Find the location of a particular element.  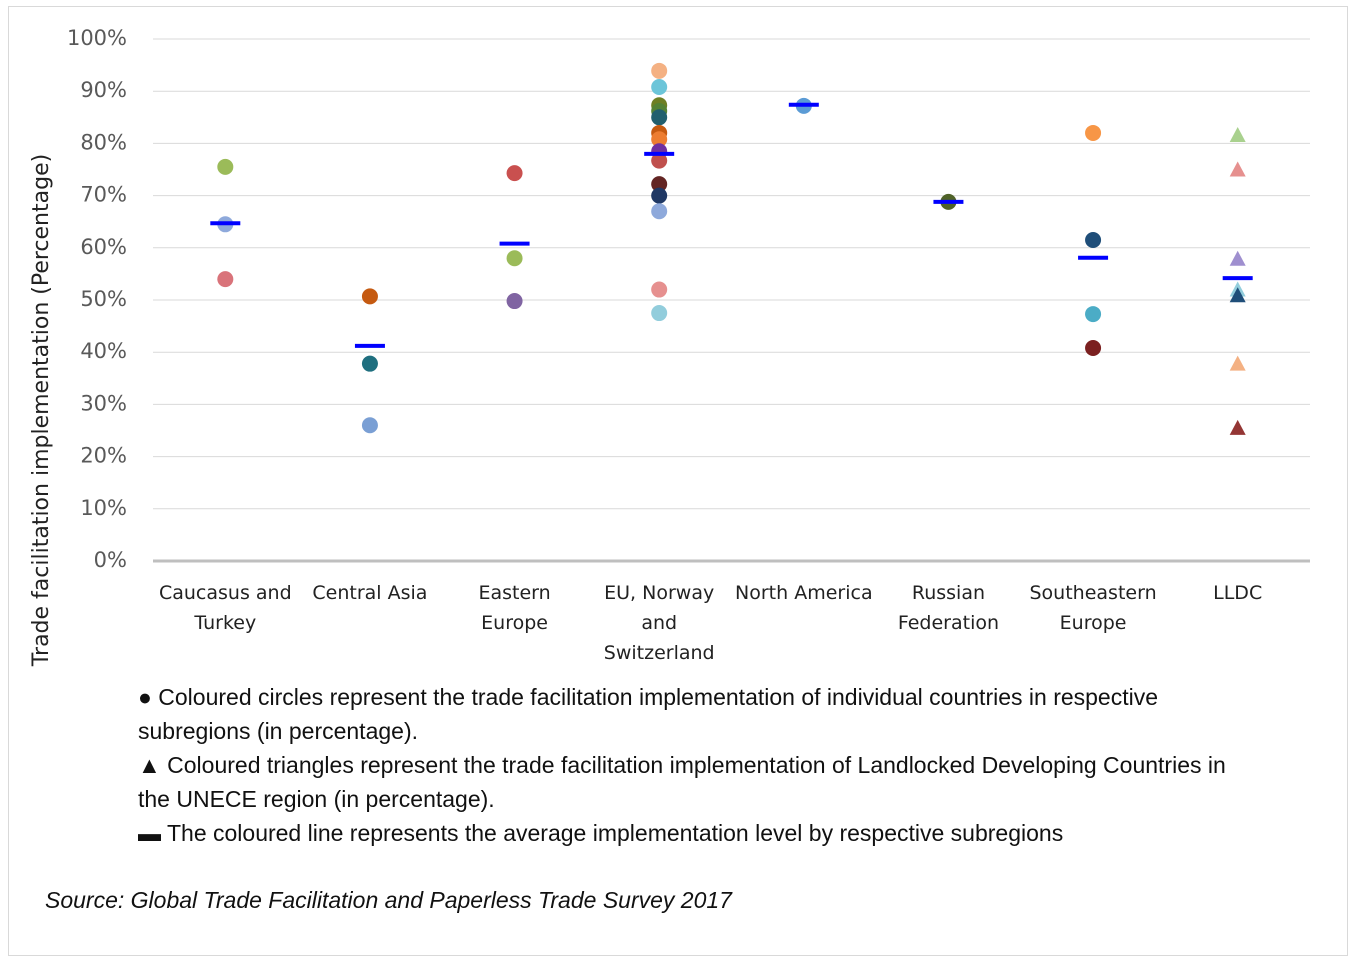

y-tick-label: 90% is located at coordinates (103, 90).